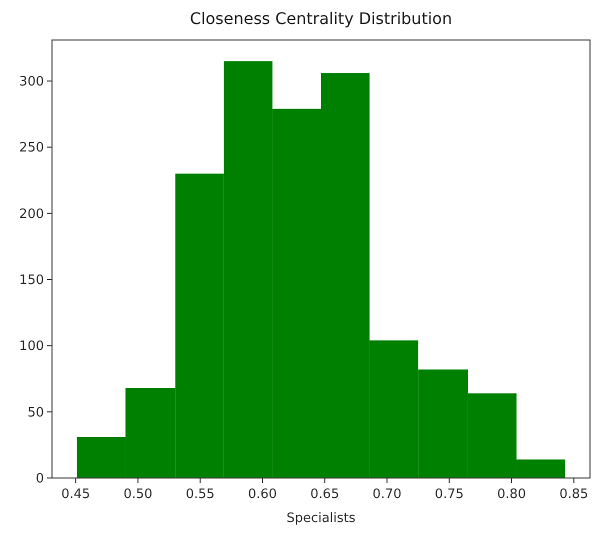 This screenshot has height=540, width=602. Describe the element at coordinates (511, 494) in the screenshot. I see `x-tick-label: 0.80` at that location.